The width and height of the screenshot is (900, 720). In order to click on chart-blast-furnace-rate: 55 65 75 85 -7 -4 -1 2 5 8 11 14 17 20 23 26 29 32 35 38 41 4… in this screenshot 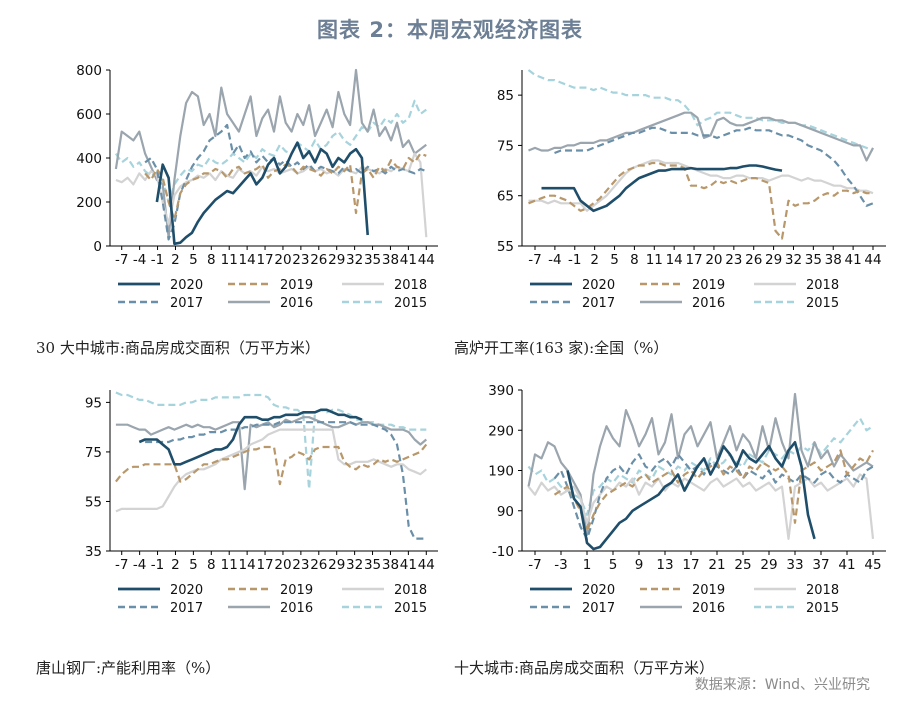, I will do `click(691, 190)`.